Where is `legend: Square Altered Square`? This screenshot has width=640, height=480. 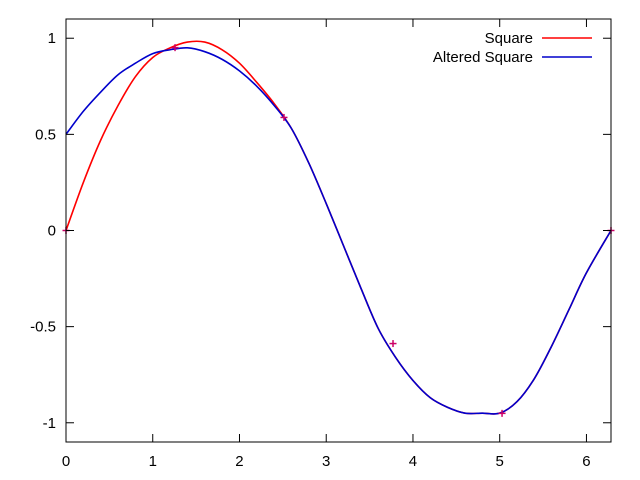
legend: Square Altered Square is located at coordinates (512, 48).